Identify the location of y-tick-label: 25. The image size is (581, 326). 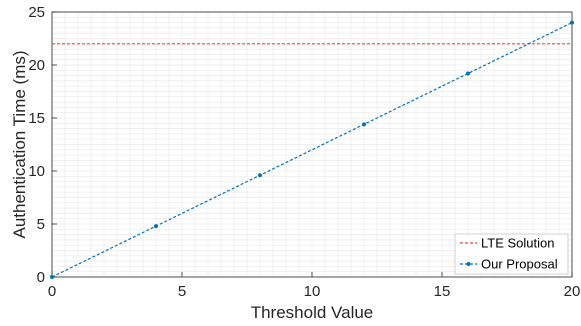
(36, 12).